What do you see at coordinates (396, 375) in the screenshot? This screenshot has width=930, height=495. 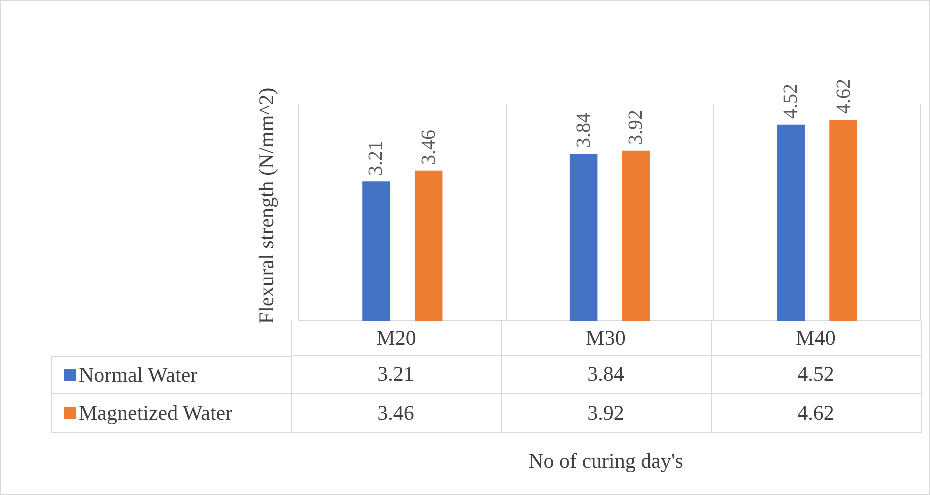 I see `data-label: 3.21` at bounding box center [396, 375].